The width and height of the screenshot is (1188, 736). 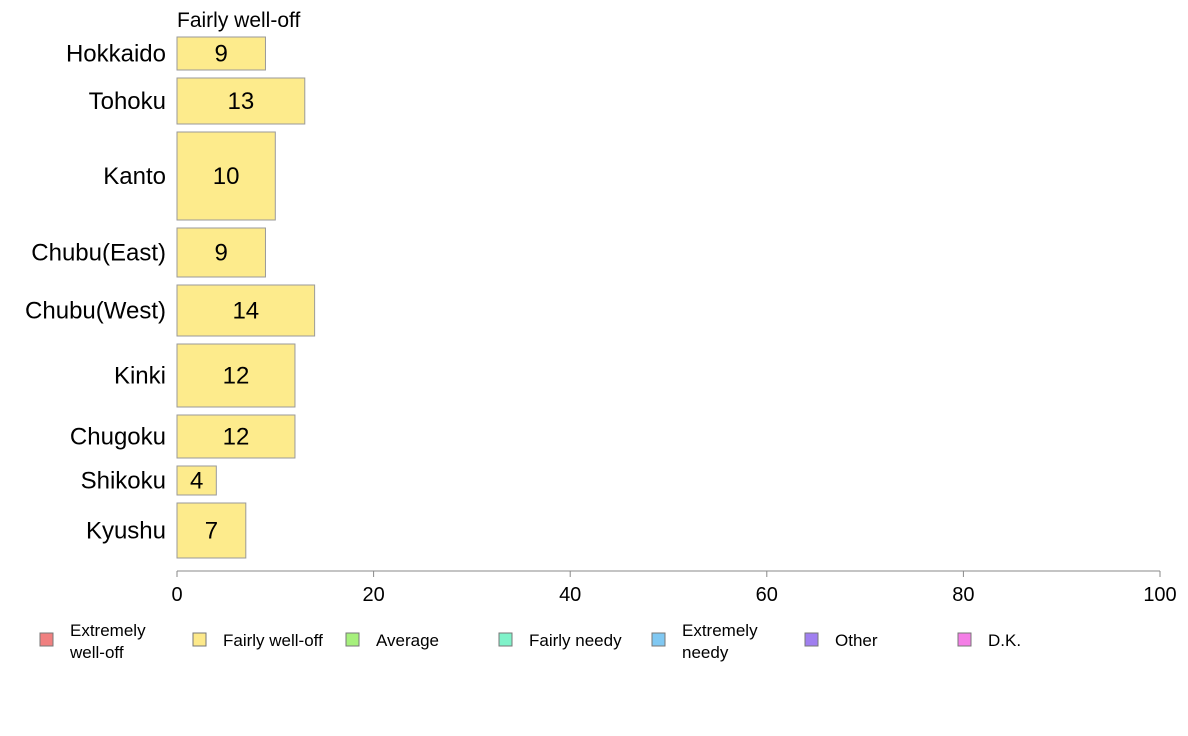 I want to click on x-tick-label: 80, so click(x=963, y=595).